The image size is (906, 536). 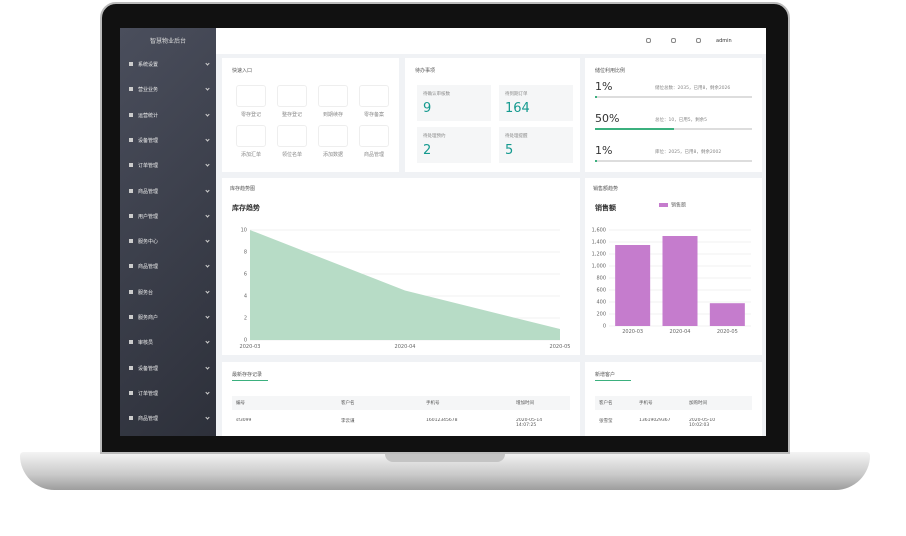 I want to click on quick-label: 添加数据, so click(x=332, y=155).